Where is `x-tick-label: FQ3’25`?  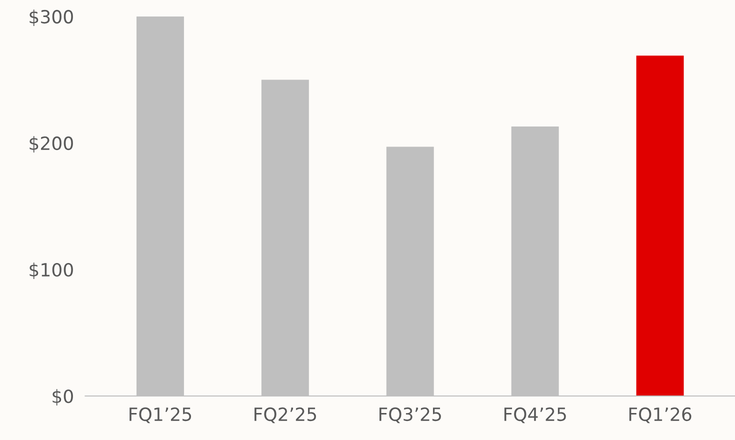 x-tick-label: FQ3’25 is located at coordinates (410, 415).